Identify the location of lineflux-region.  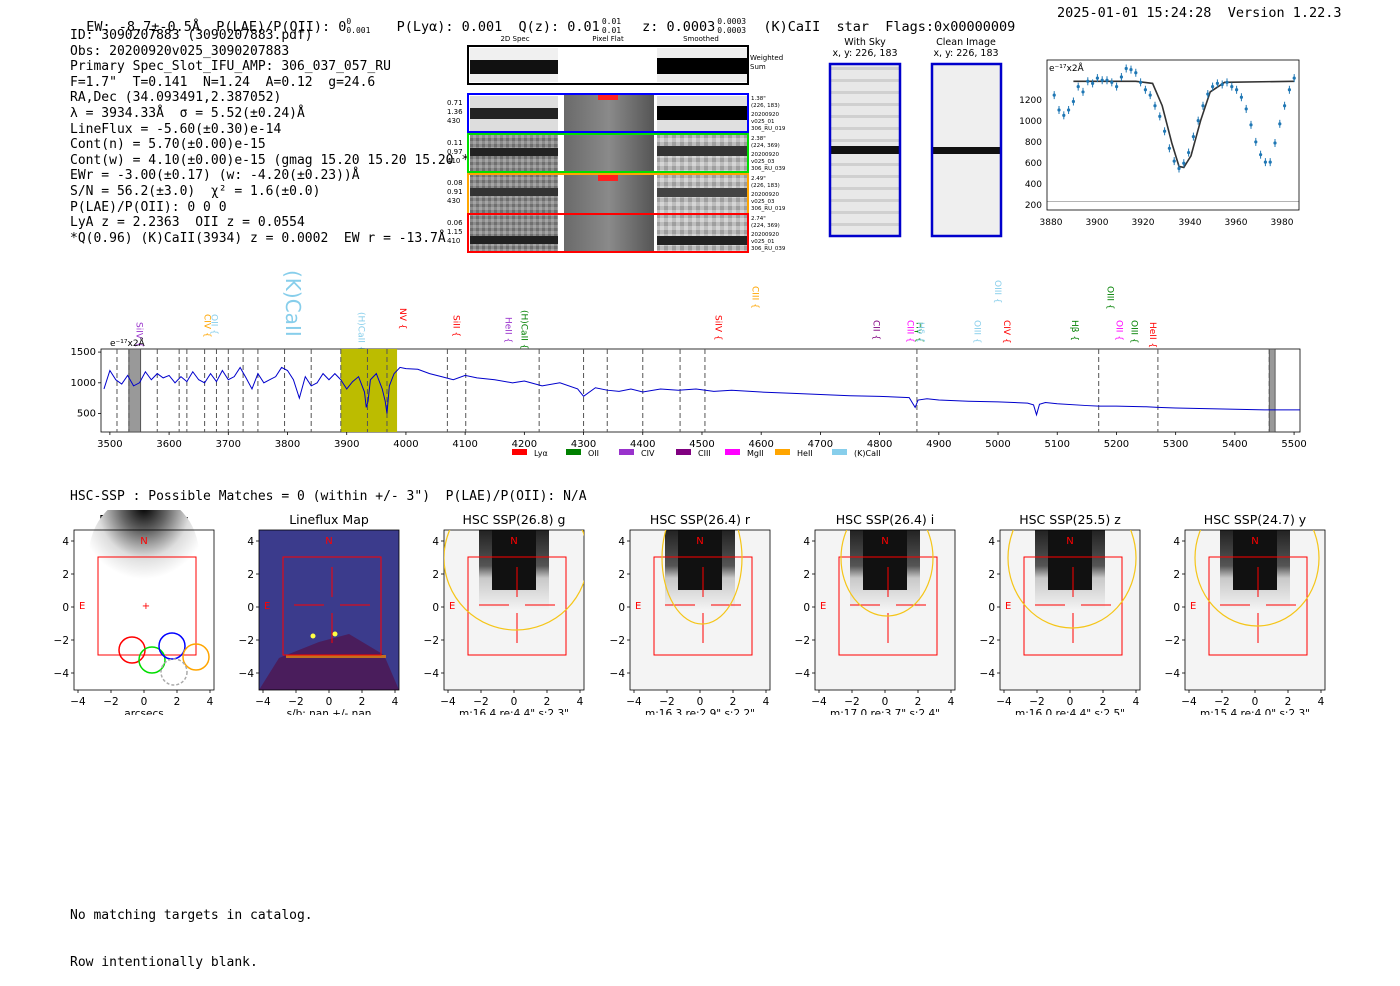
(329, 662).